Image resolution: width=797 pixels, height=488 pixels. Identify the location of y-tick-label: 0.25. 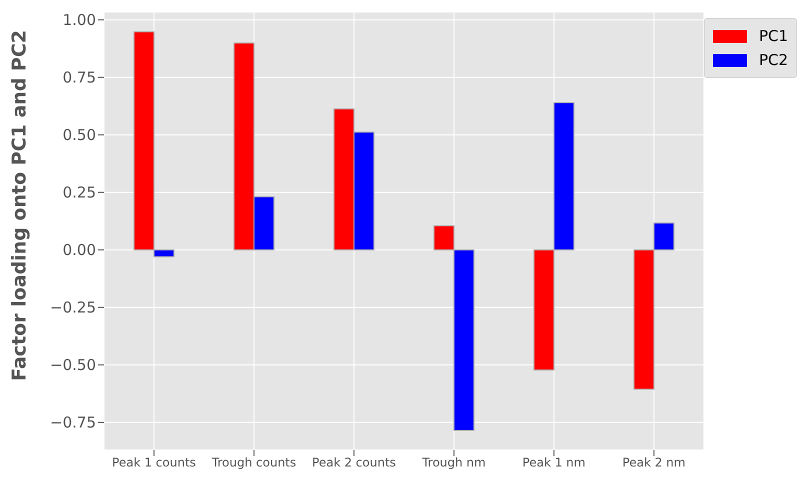
(79, 193).